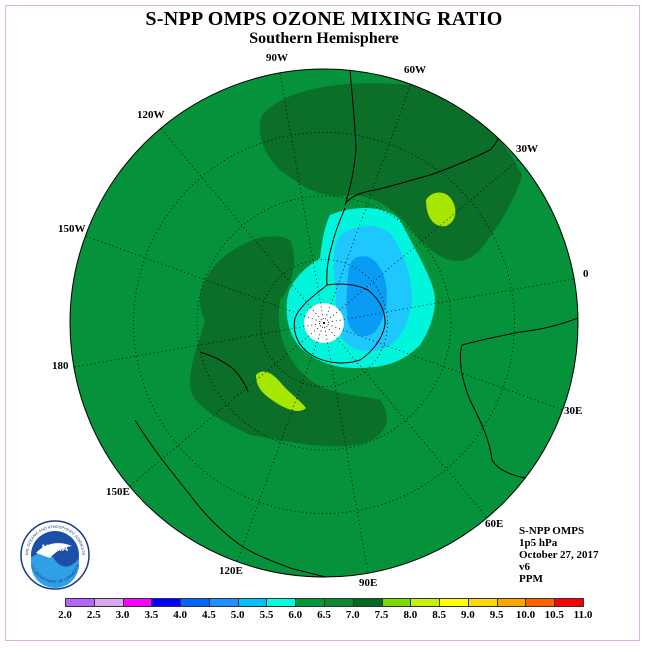 This screenshot has height=648, width=648. Describe the element at coordinates (496, 615) in the screenshot. I see `colorbar-tick-label: 9.5` at that location.